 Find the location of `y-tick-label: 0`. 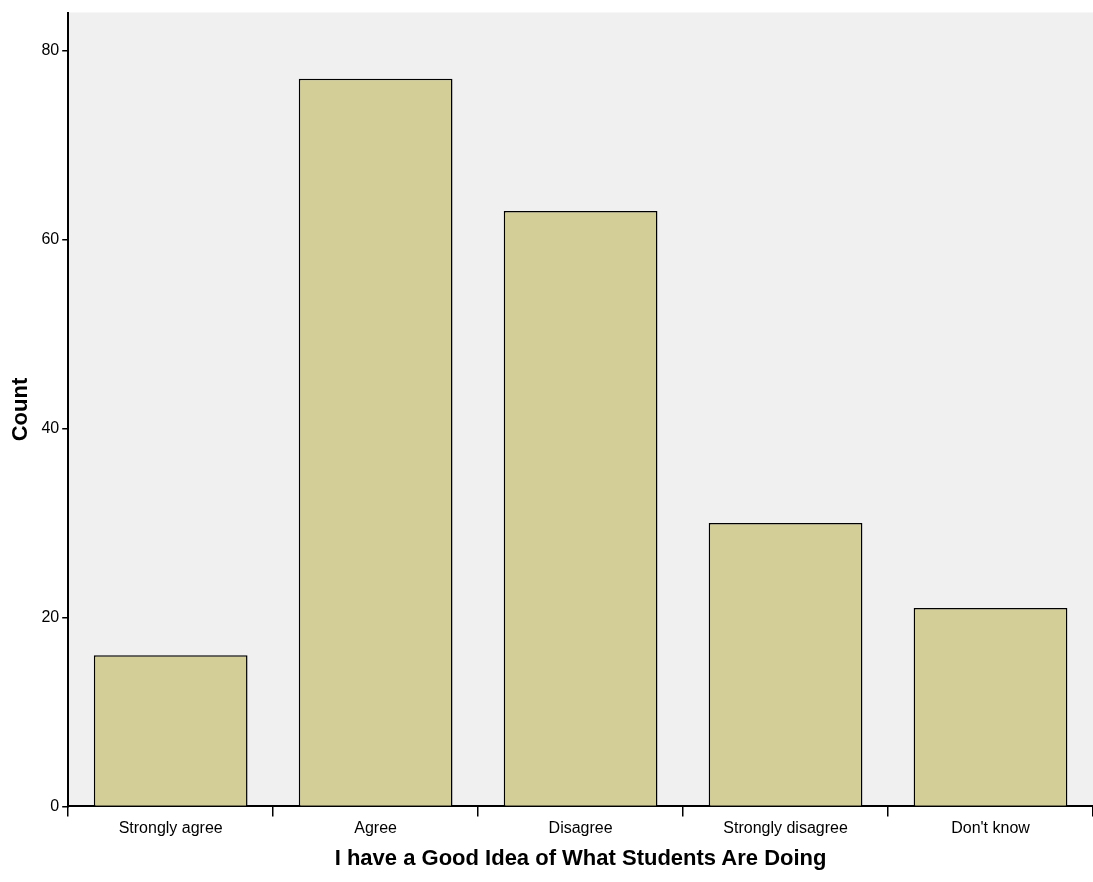

y-tick-label: 0 is located at coordinates (55, 805).